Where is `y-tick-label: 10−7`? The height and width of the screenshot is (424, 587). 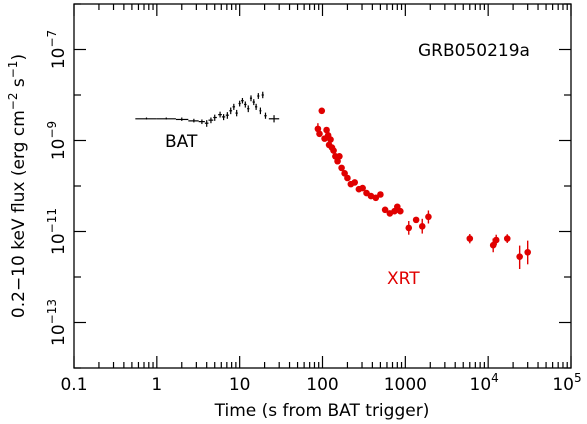
y-tick-label: 10−7 is located at coordinates (57, 49).